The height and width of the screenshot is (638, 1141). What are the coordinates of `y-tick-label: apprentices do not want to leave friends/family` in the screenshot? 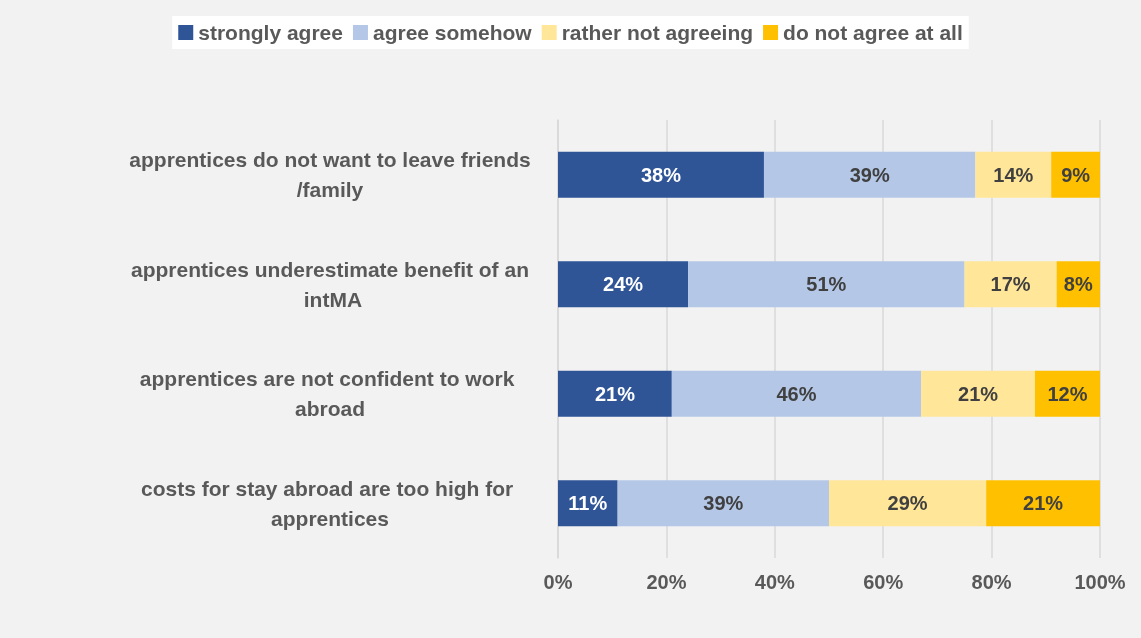 It's located at (330, 175).